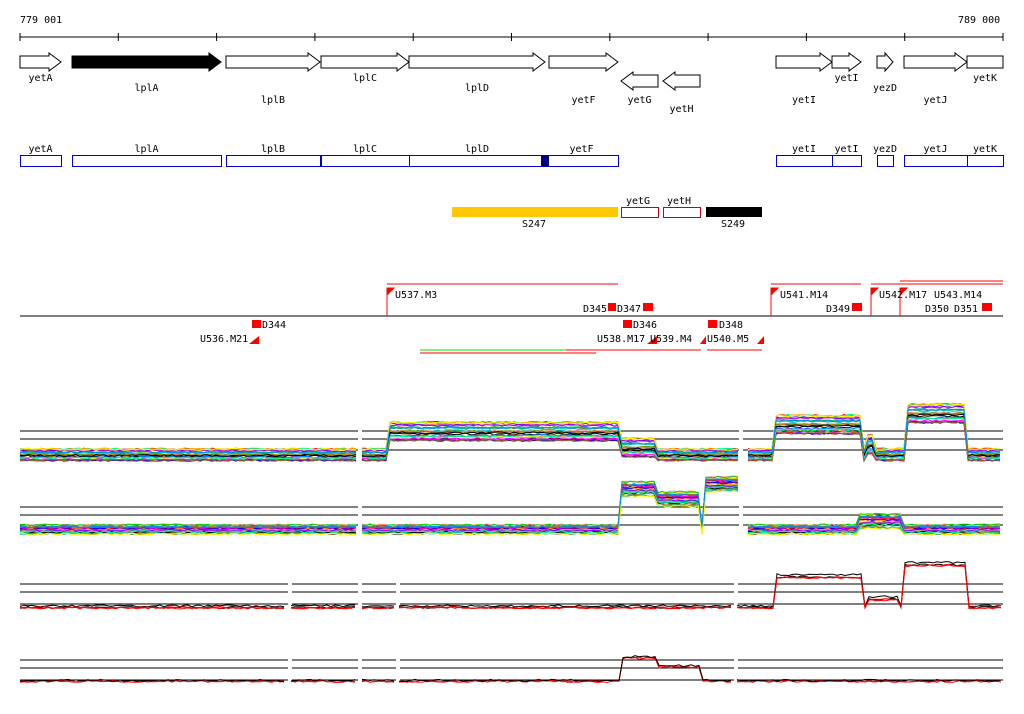  Describe the element at coordinates (583, 62) in the screenshot. I see `gene-arrow-yetF` at that location.